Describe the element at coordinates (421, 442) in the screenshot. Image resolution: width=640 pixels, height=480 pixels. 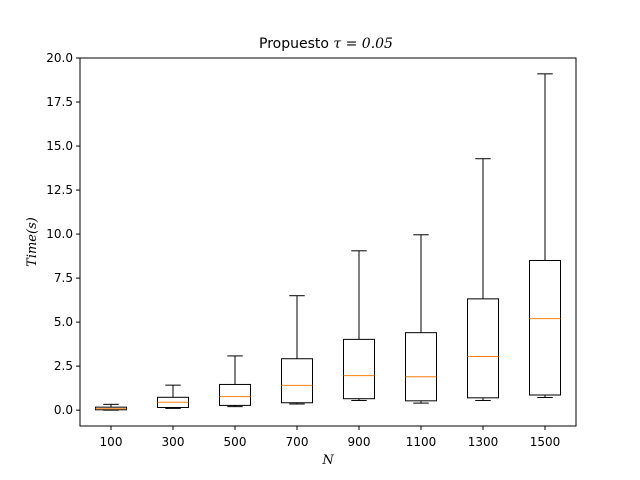
I see `x-tick-label: 1100` at that location.